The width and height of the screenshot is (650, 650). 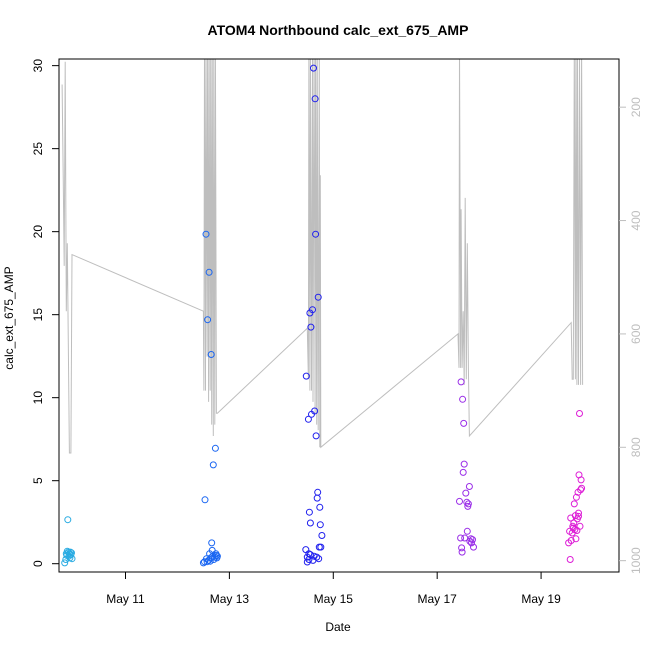 I want to click on x-tick-label: May 19, so click(x=541, y=599).